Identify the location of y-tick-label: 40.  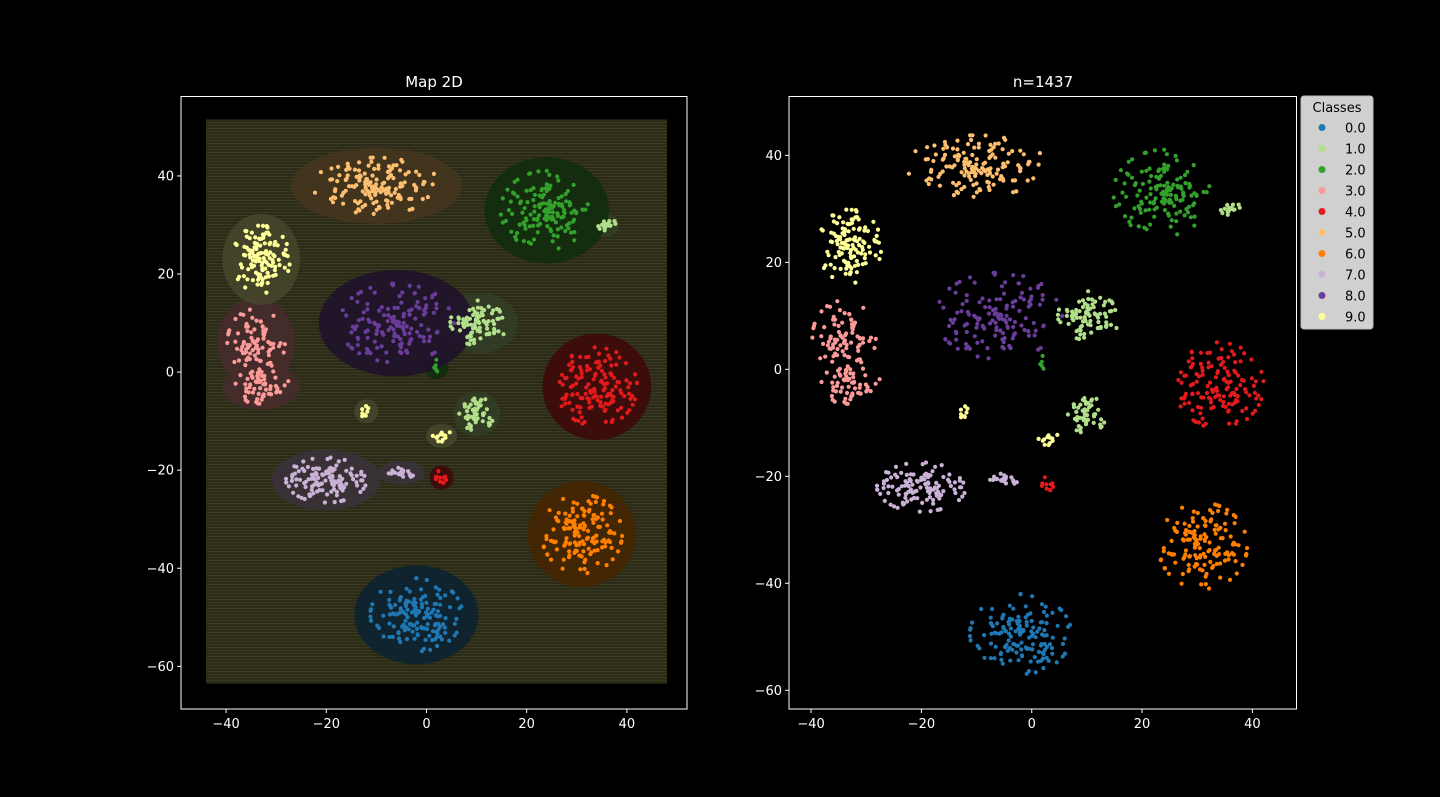
(165, 176).